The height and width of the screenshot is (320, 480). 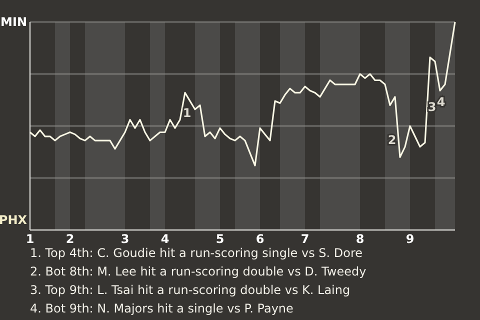 I want to click on x-tick-label: 9, so click(x=410, y=239).